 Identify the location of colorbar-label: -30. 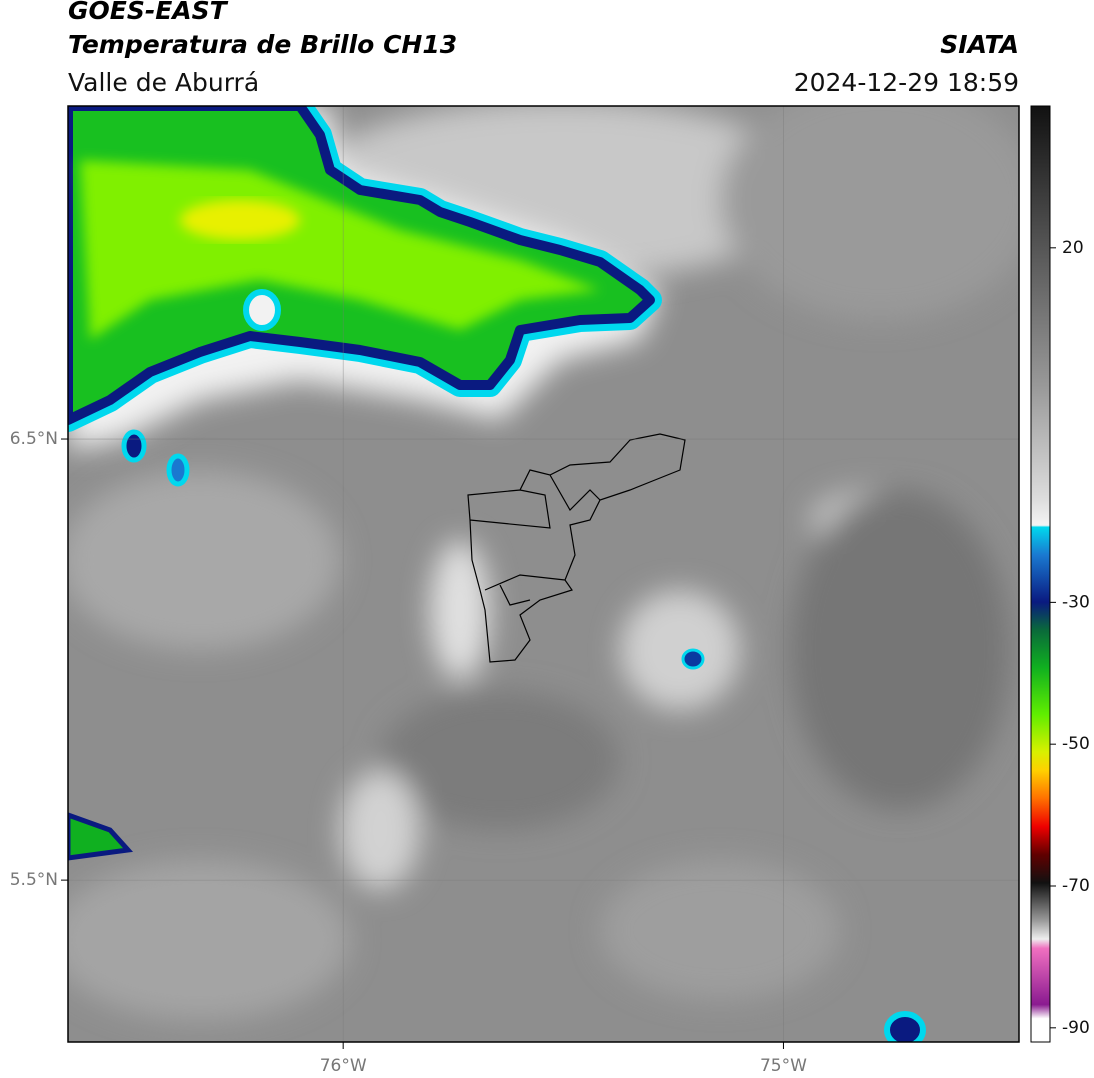
(1076, 602).